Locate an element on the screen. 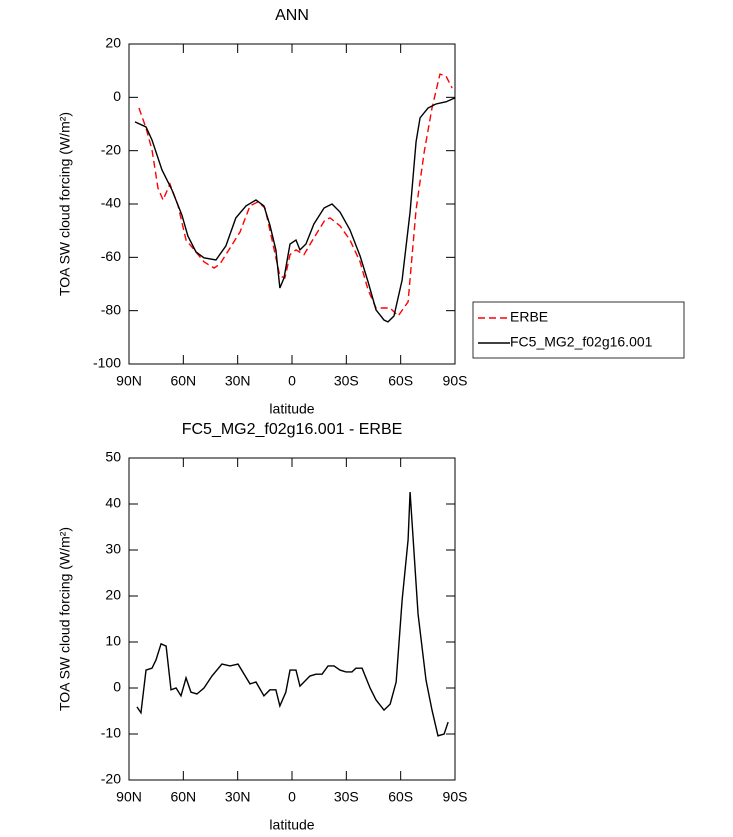 This screenshot has width=733, height=837. y-tick-label: 40 is located at coordinates (113, 503).